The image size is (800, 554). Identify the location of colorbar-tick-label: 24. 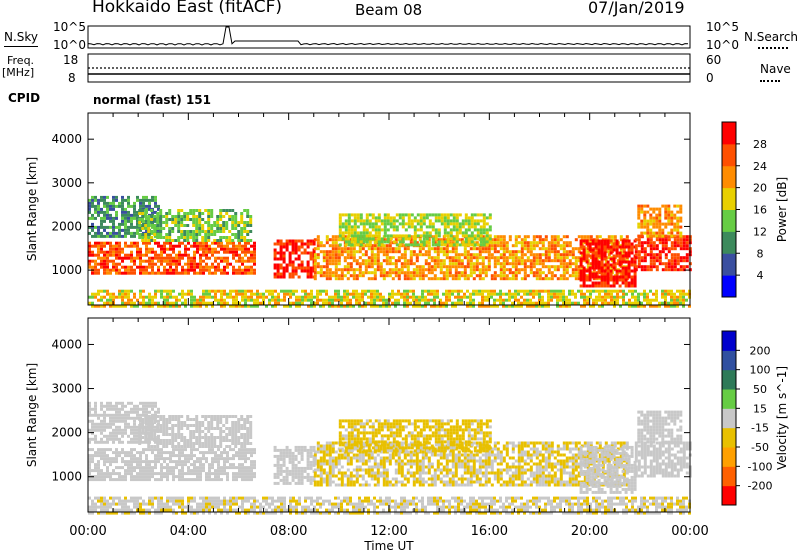
(760, 166).